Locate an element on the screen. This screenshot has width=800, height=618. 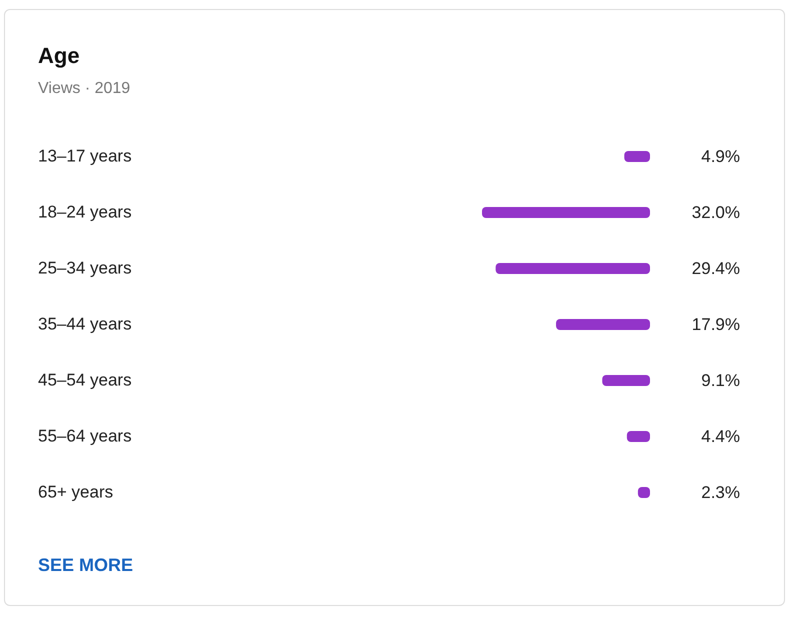
y-tick-label: 65+ years is located at coordinates (76, 492).